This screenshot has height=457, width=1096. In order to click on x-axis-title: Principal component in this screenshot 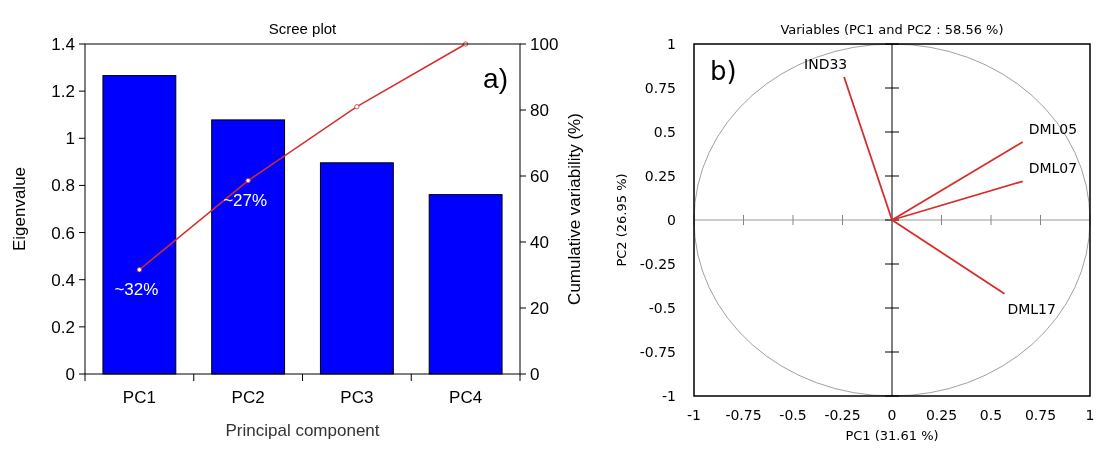, I will do `click(302, 430)`.